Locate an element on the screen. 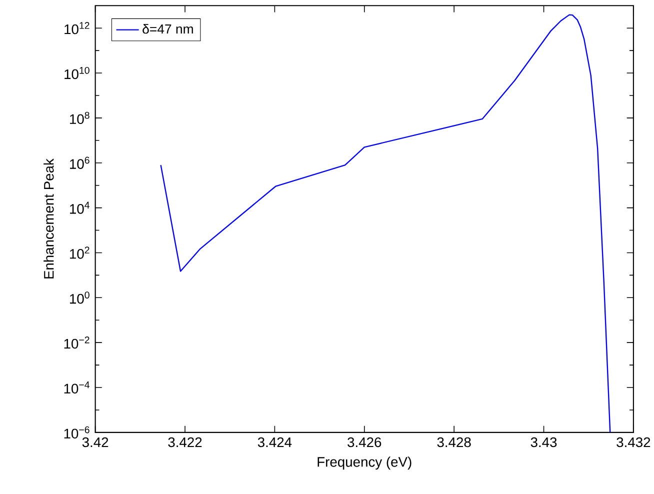 This screenshot has width=654, height=494. y-tick-label: 10$^{−6}$ is located at coordinates (77, 432).